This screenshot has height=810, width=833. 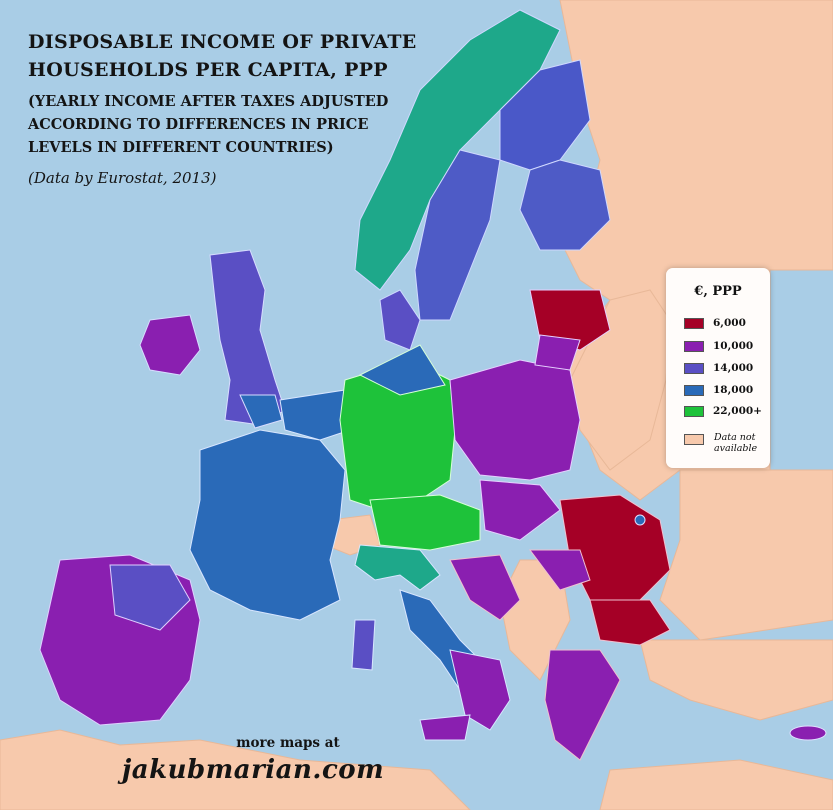 What do you see at coordinates (270, 505) in the screenshot?
I see `france-benelux` at bounding box center [270, 505].